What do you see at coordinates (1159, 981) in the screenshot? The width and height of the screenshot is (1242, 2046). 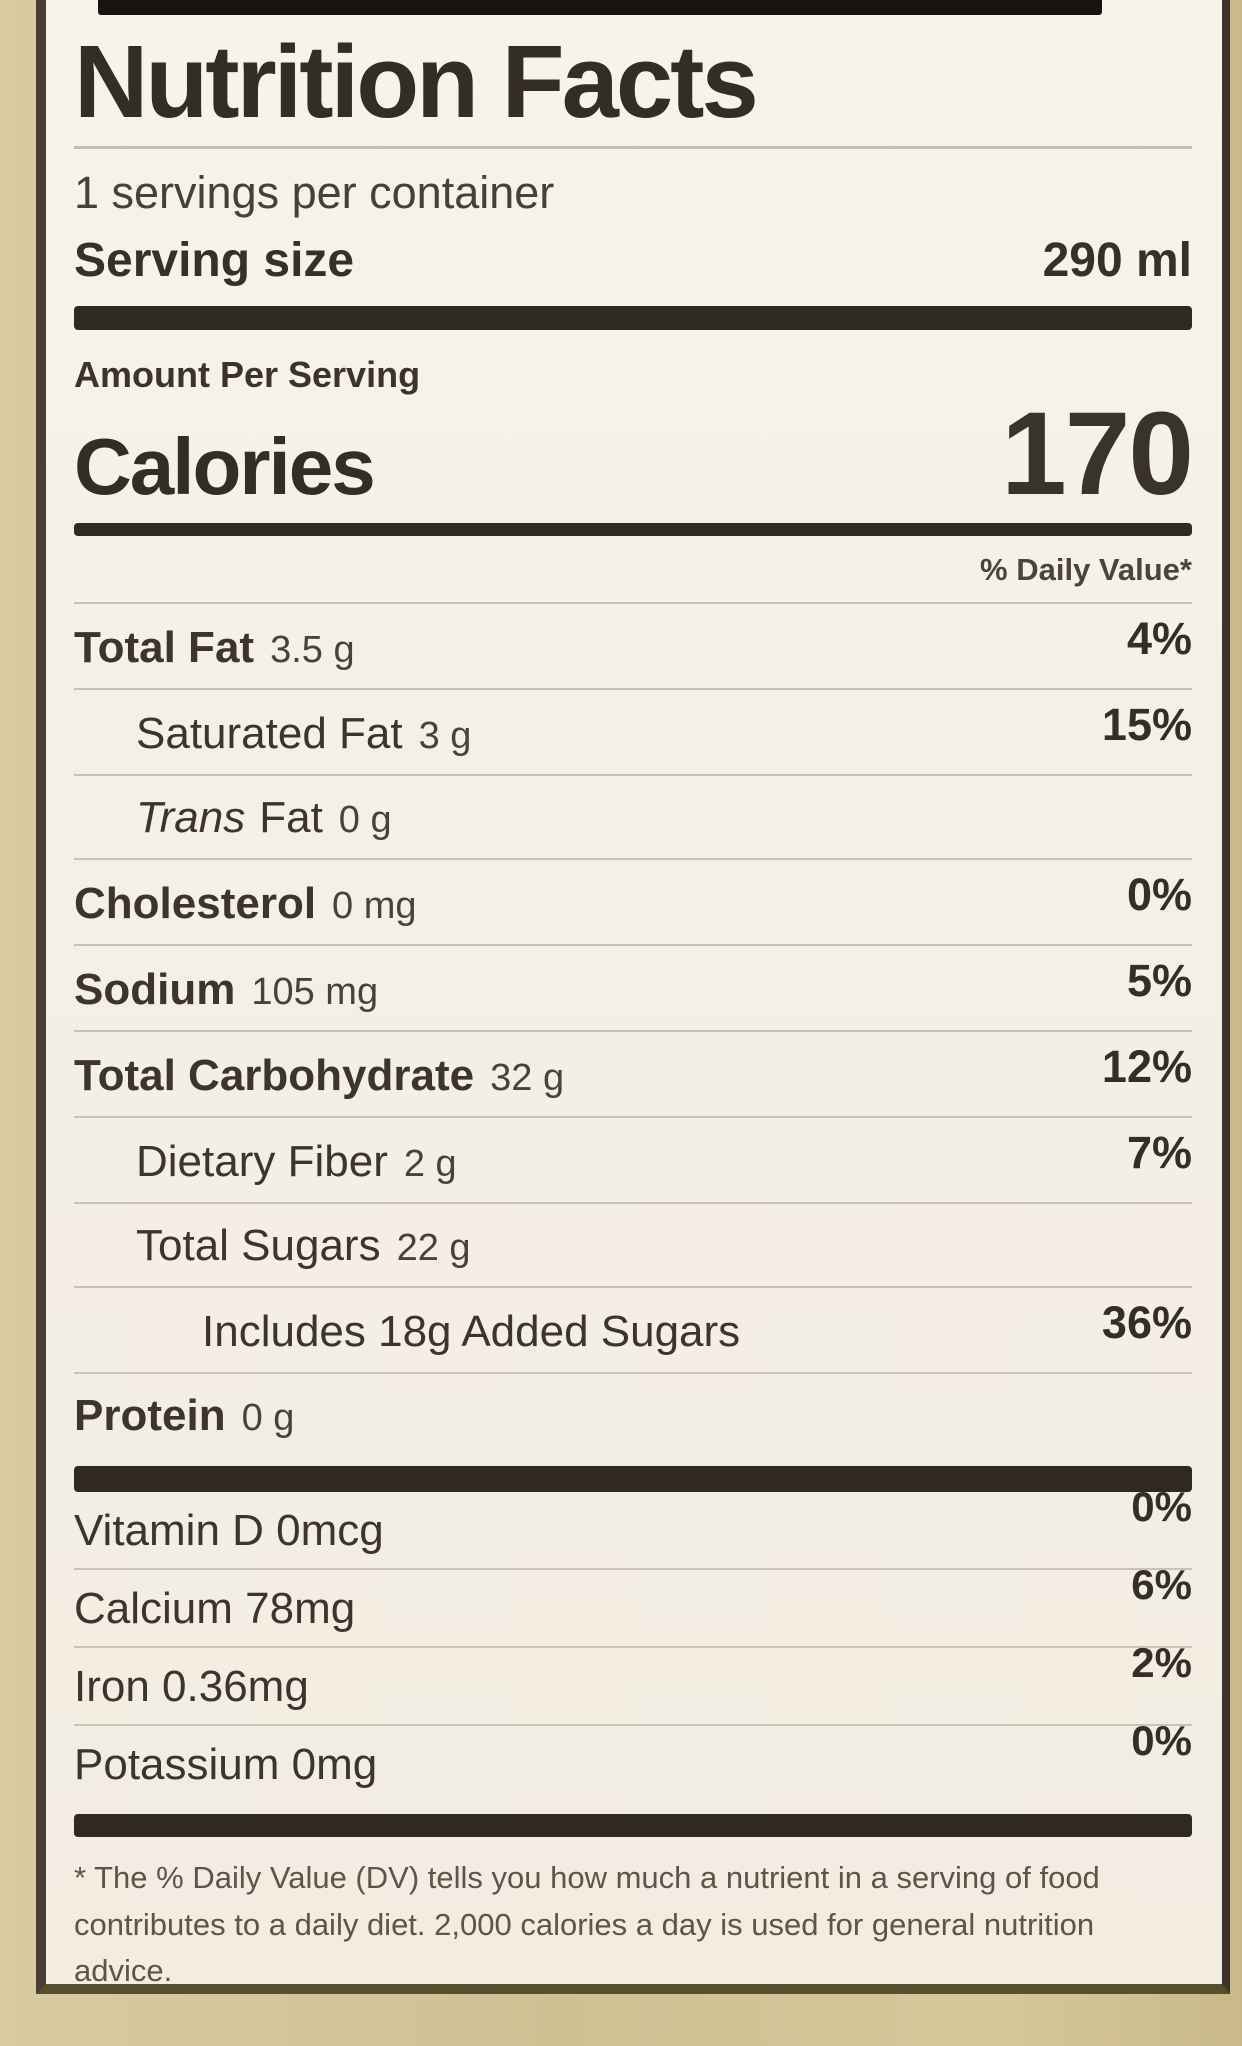 I see `nutrient-daily-value: 5%` at bounding box center [1159, 981].